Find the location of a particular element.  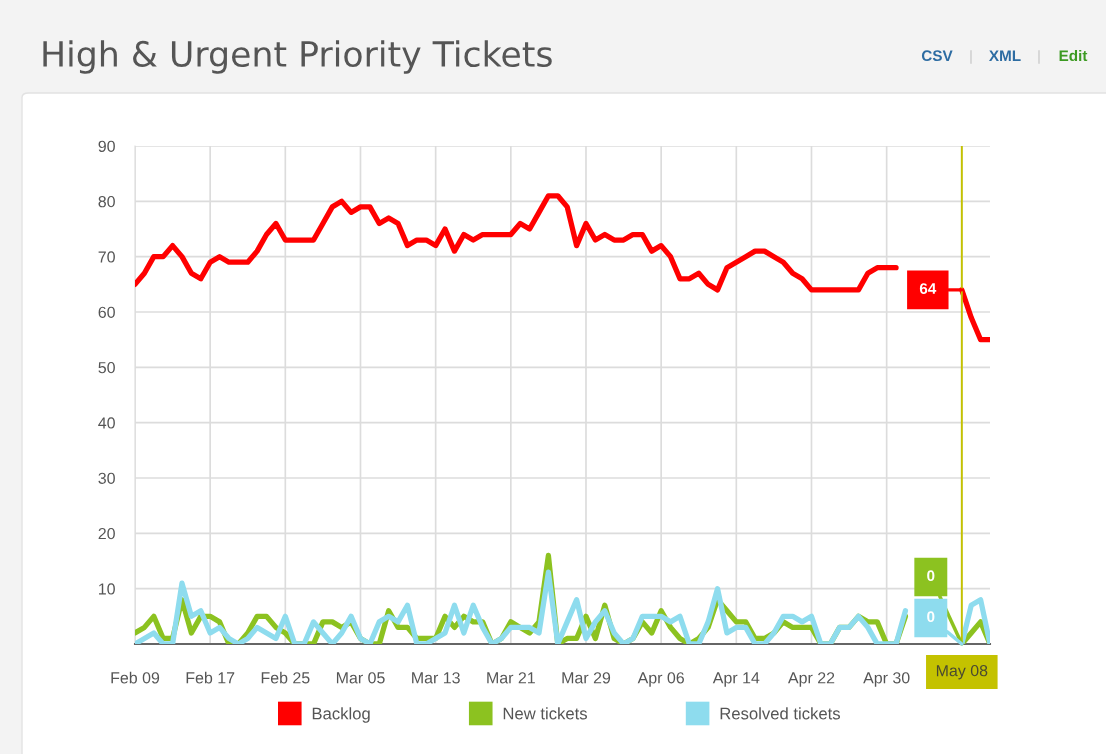

text: XML is located at coordinates (1005, 55).